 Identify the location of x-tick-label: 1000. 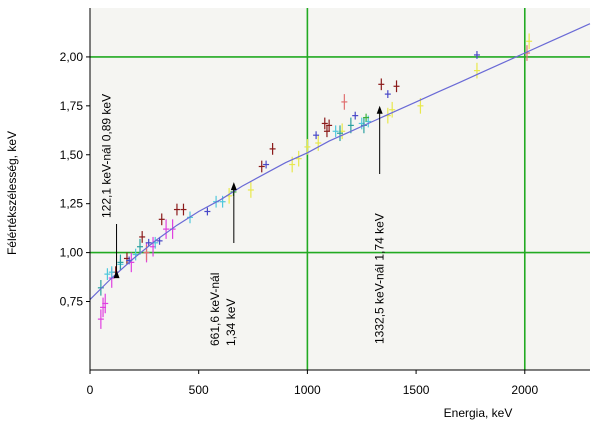
(307, 390).